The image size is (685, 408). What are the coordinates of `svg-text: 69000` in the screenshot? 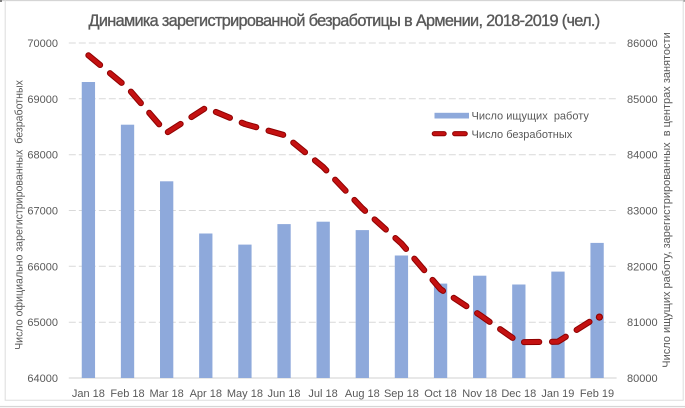 It's located at (42, 100).